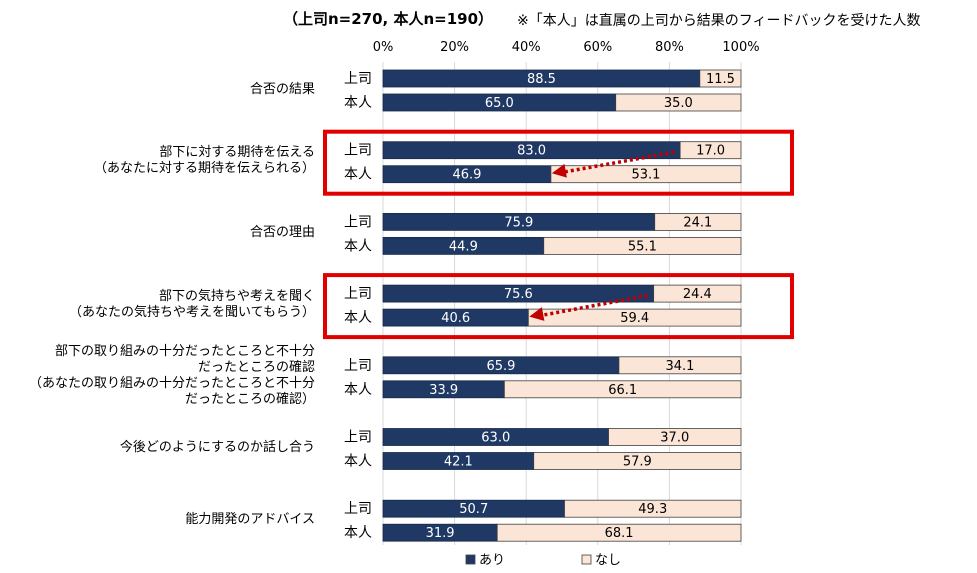 This screenshot has height=573, width=977. Describe the element at coordinates (184, 352) in the screenshot. I see `category-label-line: 部下の取り組みの十分だったところと不十分` at that location.